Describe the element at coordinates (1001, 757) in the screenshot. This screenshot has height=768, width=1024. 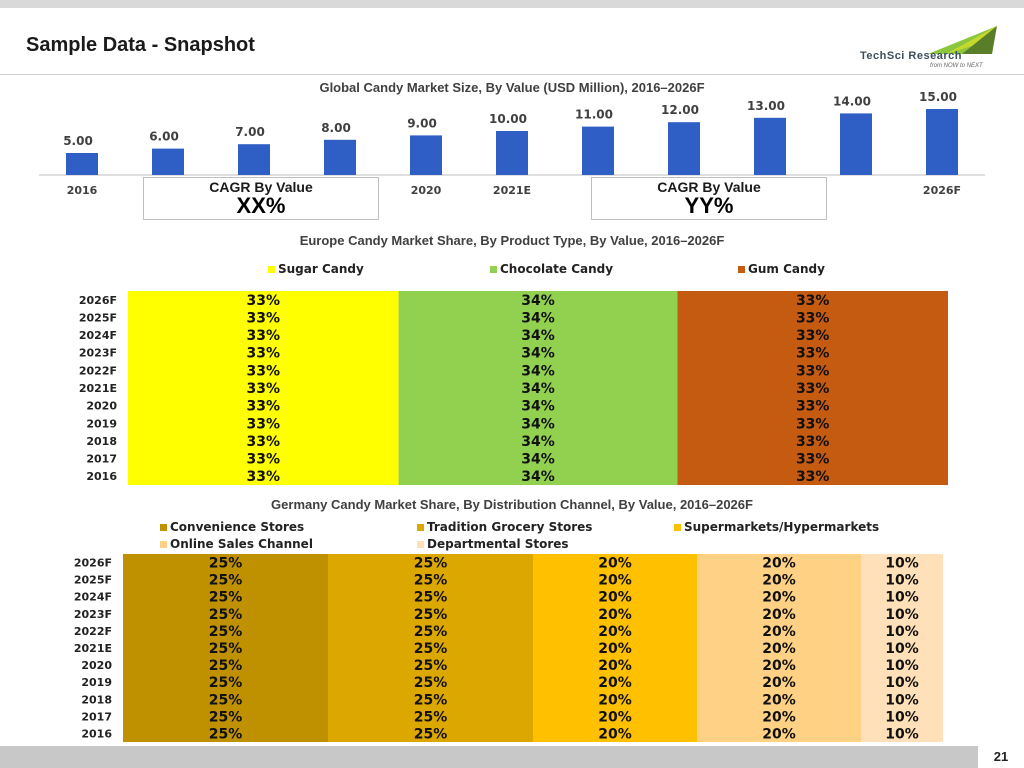
I see `page-number: 21` at that location.